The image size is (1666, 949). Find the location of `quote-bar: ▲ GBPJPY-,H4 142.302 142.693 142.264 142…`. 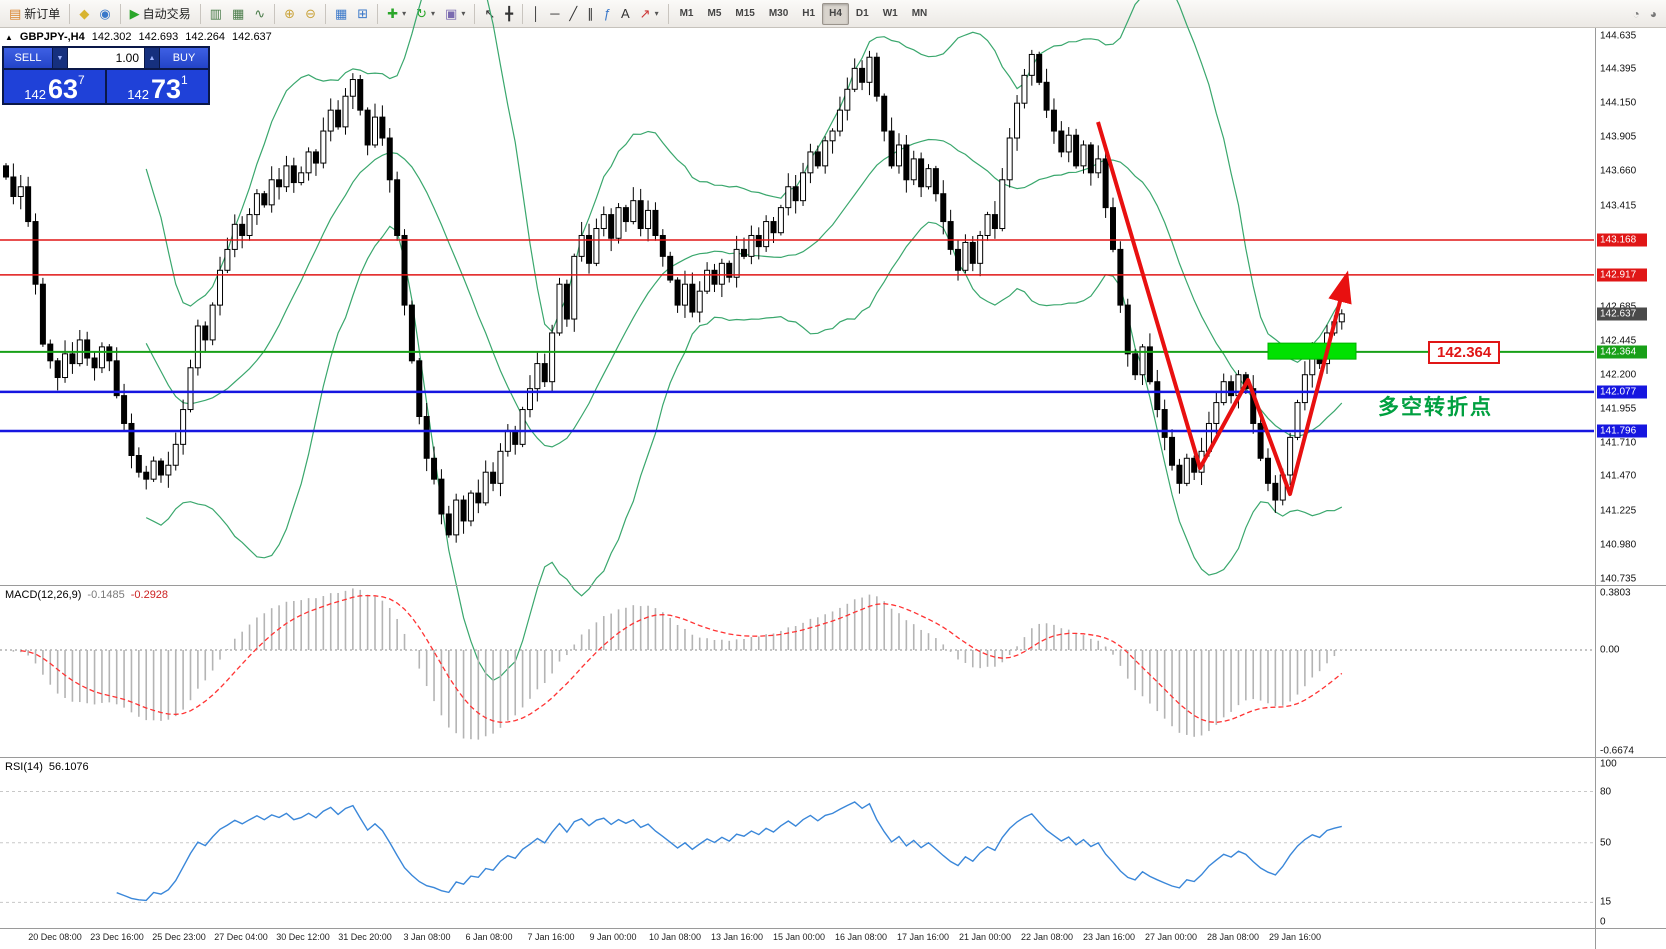

quote-bar: ▲ GBPJPY-,H4 142.302 142.693 142.264 142… is located at coordinates (138, 37).